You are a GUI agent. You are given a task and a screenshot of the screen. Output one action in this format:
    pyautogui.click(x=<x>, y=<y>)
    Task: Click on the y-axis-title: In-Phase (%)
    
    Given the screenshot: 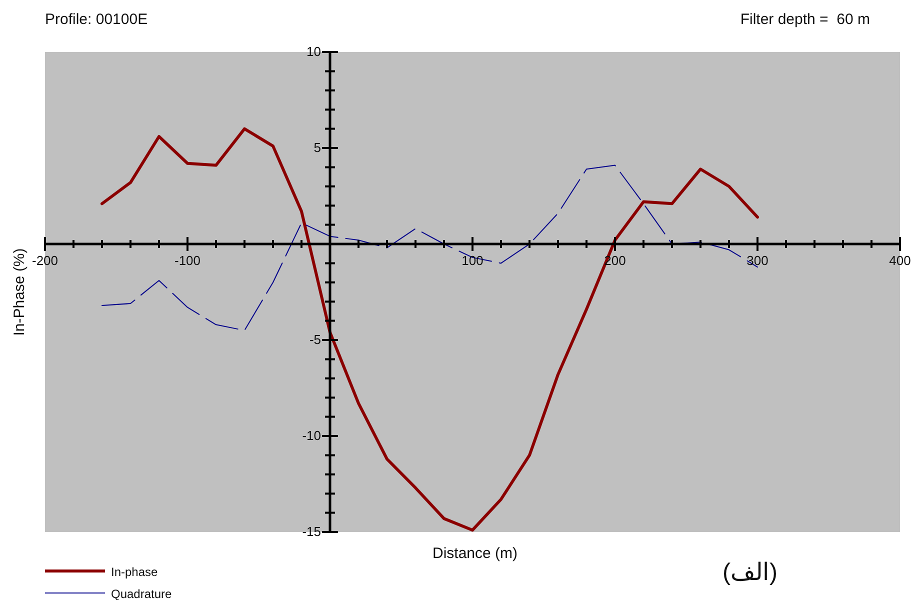 What is the action you would take?
    pyautogui.click(x=19, y=292)
    